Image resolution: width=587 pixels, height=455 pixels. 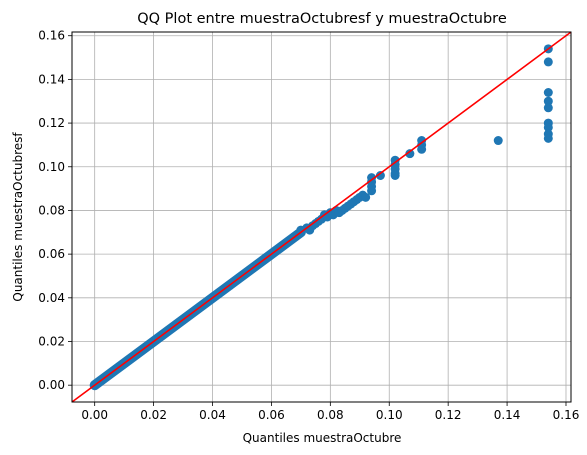 What do you see at coordinates (51, 79) in the screenshot?
I see `y-tick-label: 0.14` at bounding box center [51, 79].